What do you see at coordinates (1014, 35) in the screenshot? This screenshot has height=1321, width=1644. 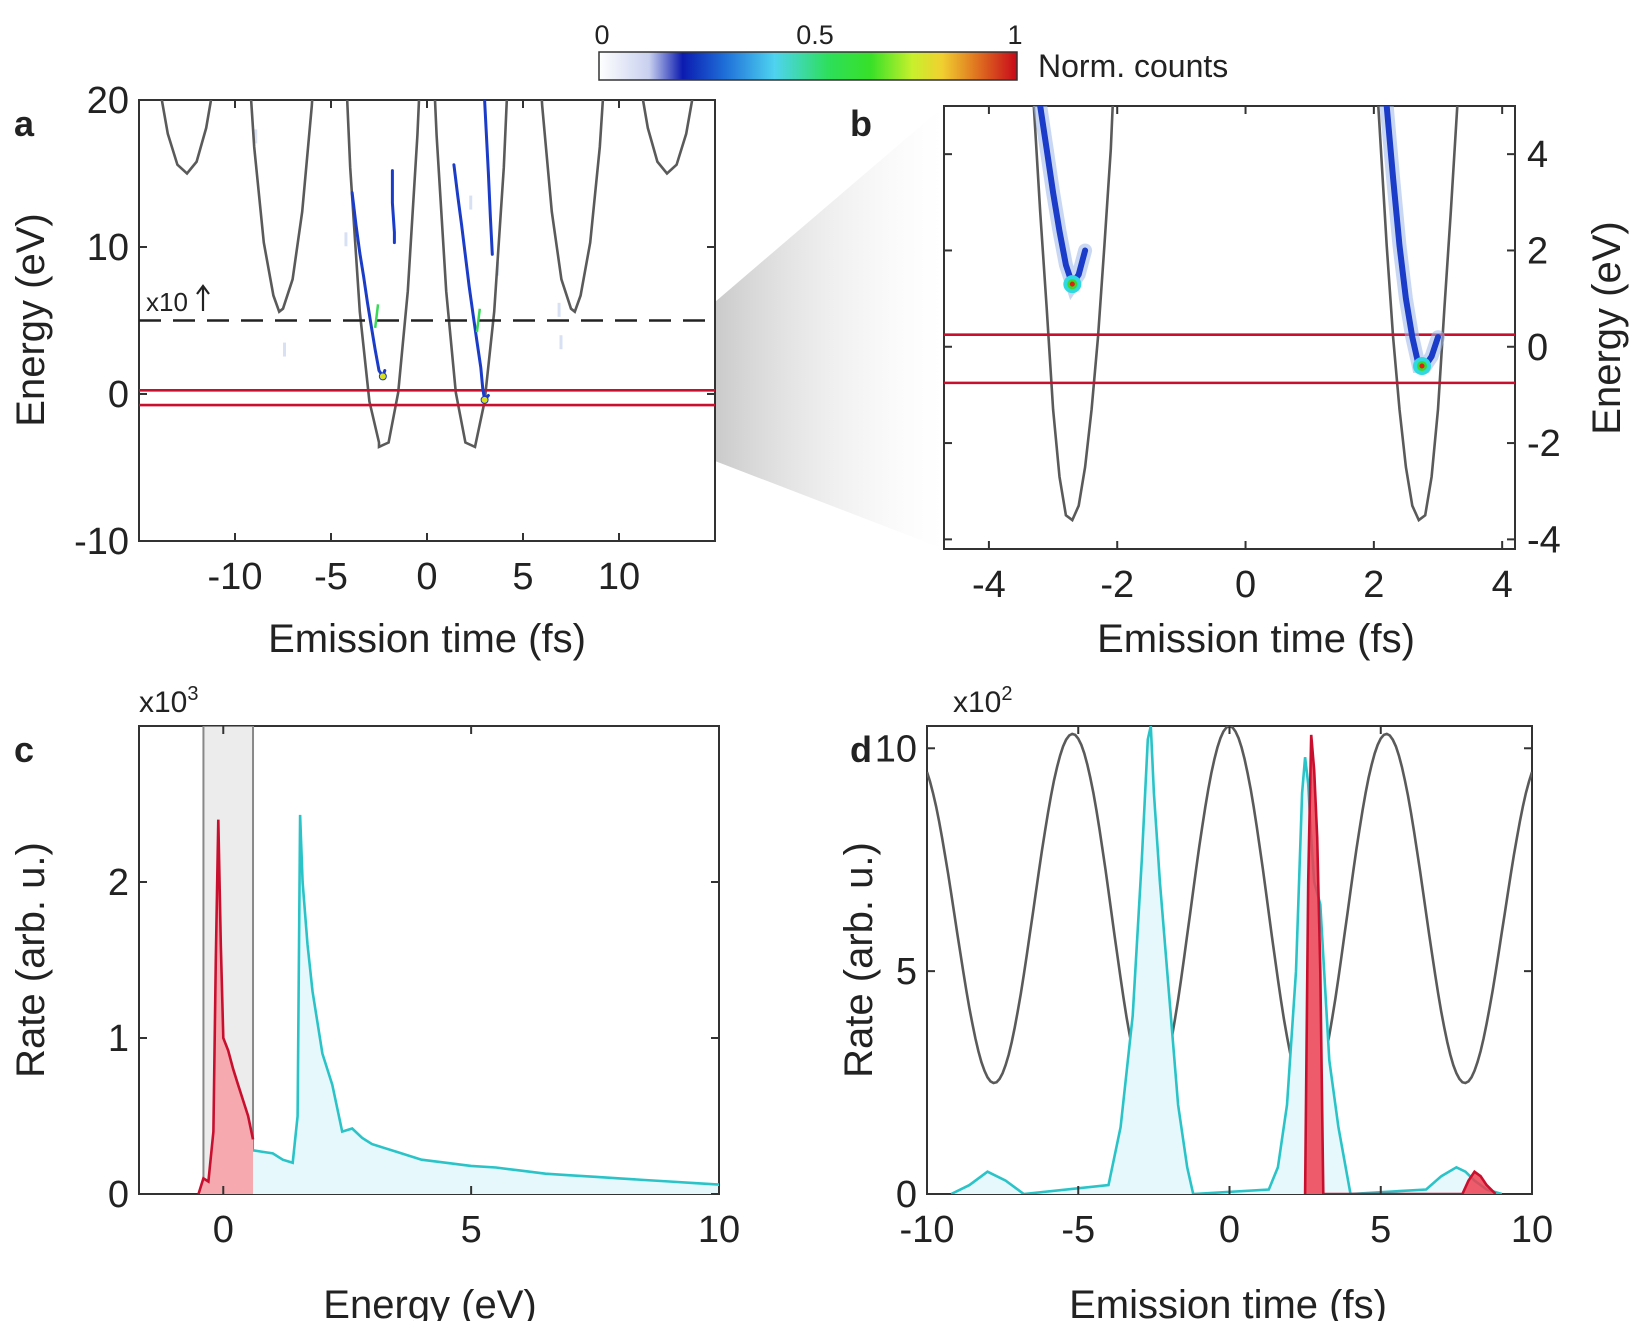 I see `colorbar-tick-1: 1` at bounding box center [1014, 35].